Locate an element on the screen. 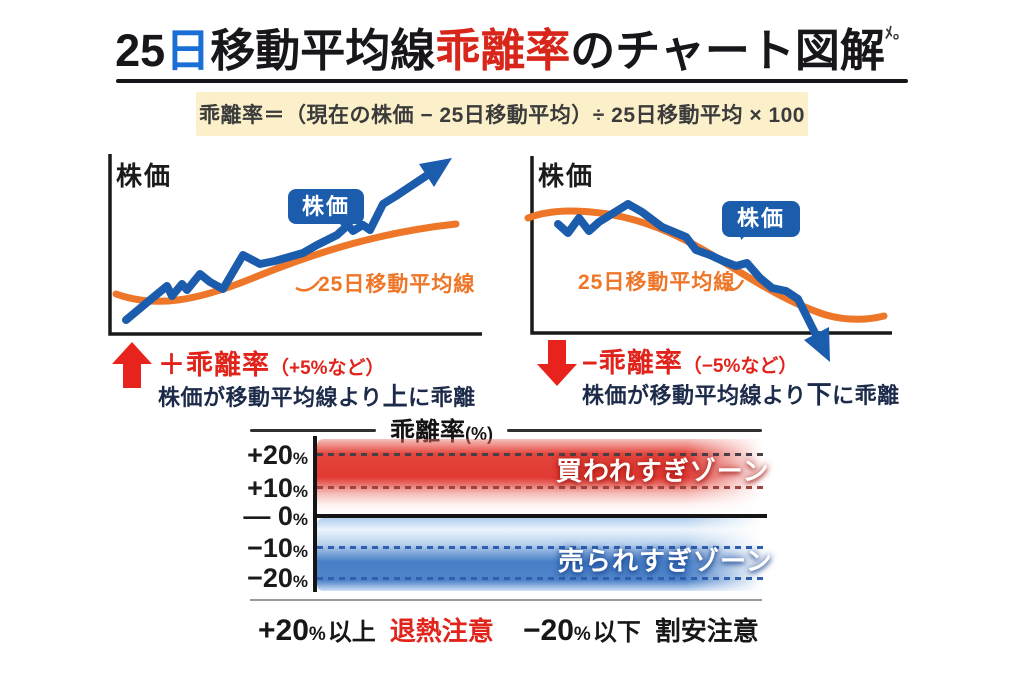 This screenshot has height=683, width=1024. gridline-plus10 is located at coordinates (541, 487).